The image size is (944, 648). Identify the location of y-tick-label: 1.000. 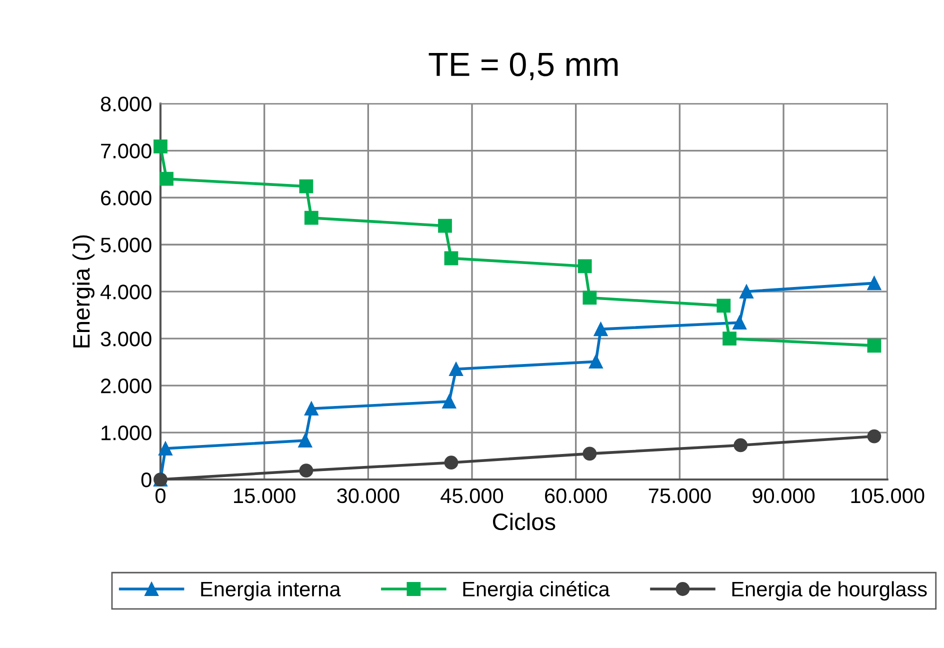
(127, 433).